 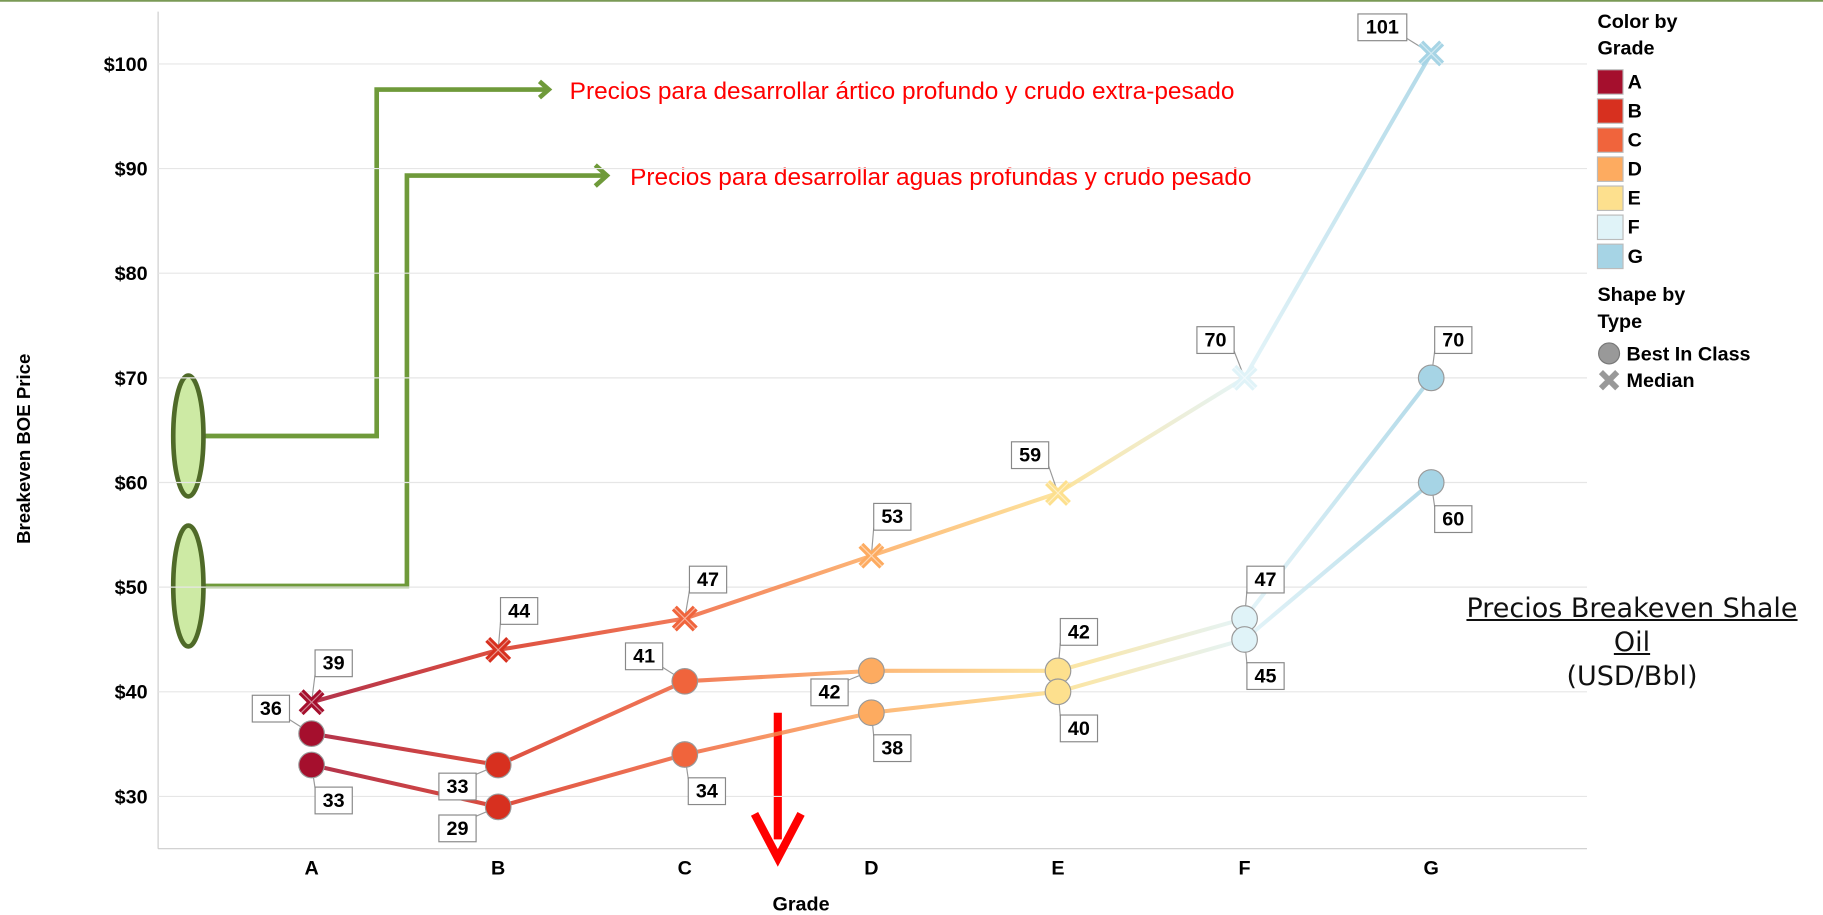 I want to click on y-tick-label: $30, so click(x=131, y=797).